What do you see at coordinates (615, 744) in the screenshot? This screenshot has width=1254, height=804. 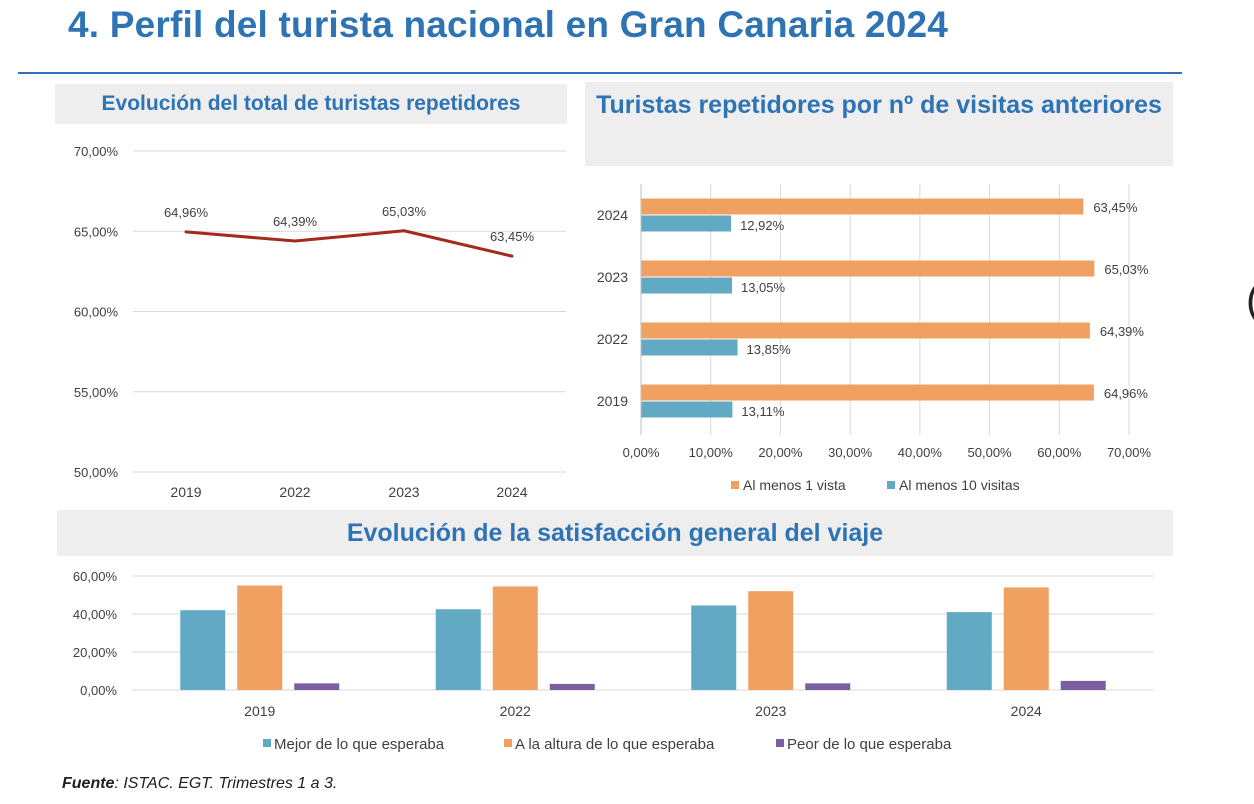 I see `column-legend-label: A la altura de lo que esperaba` at bounding box center [615, 744].